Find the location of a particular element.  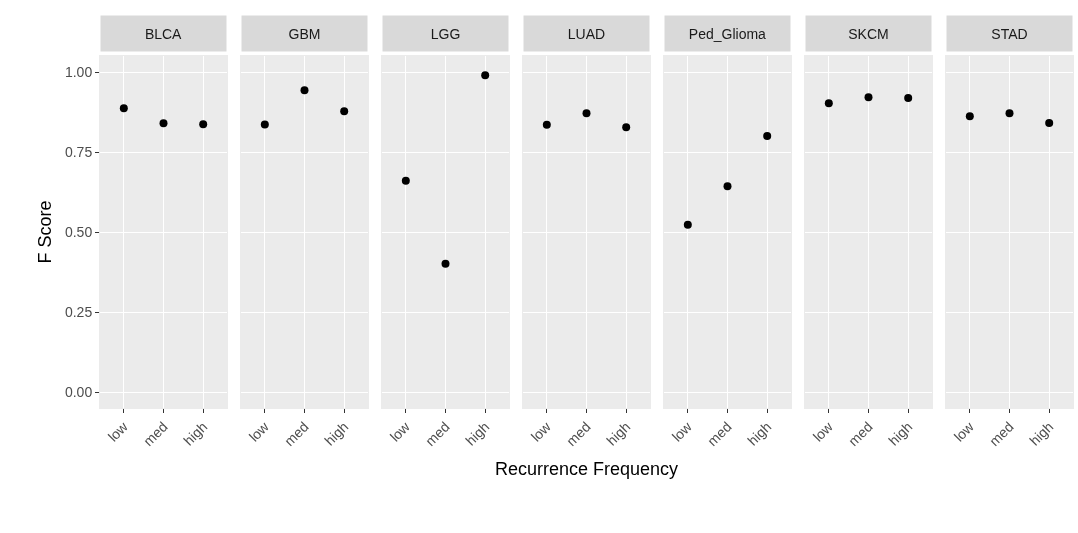

y-tick-label: 0.75 is located at coordinates (78, 151).